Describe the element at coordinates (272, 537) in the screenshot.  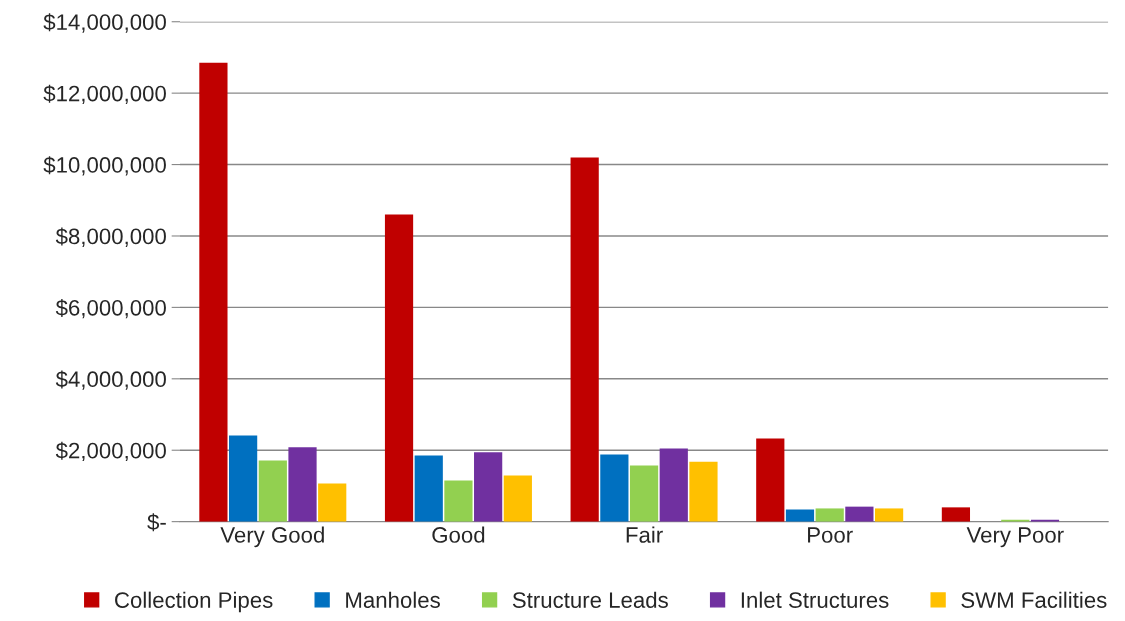
I see `x-tick-label: Very Good` at that location.